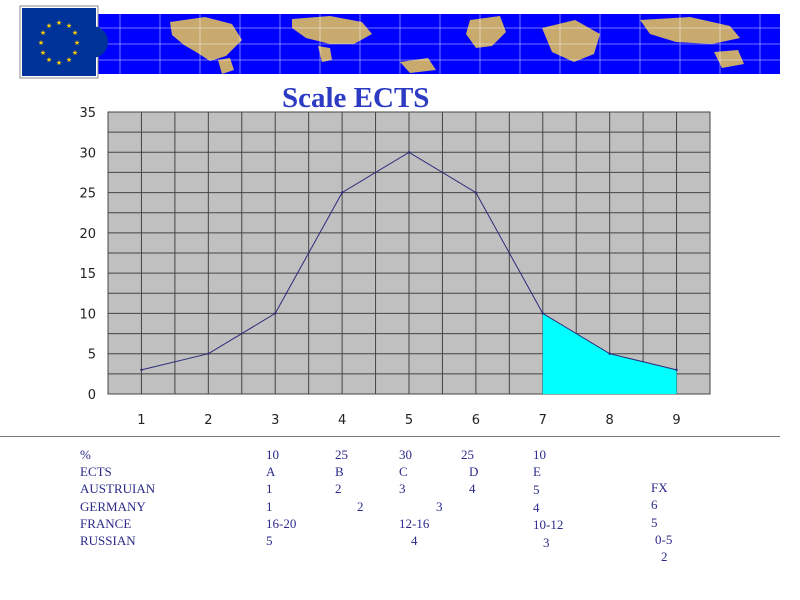 The width and height of the screenshot is (800, 600). I want to click on y-tick-label: 20, so click(87, 234).